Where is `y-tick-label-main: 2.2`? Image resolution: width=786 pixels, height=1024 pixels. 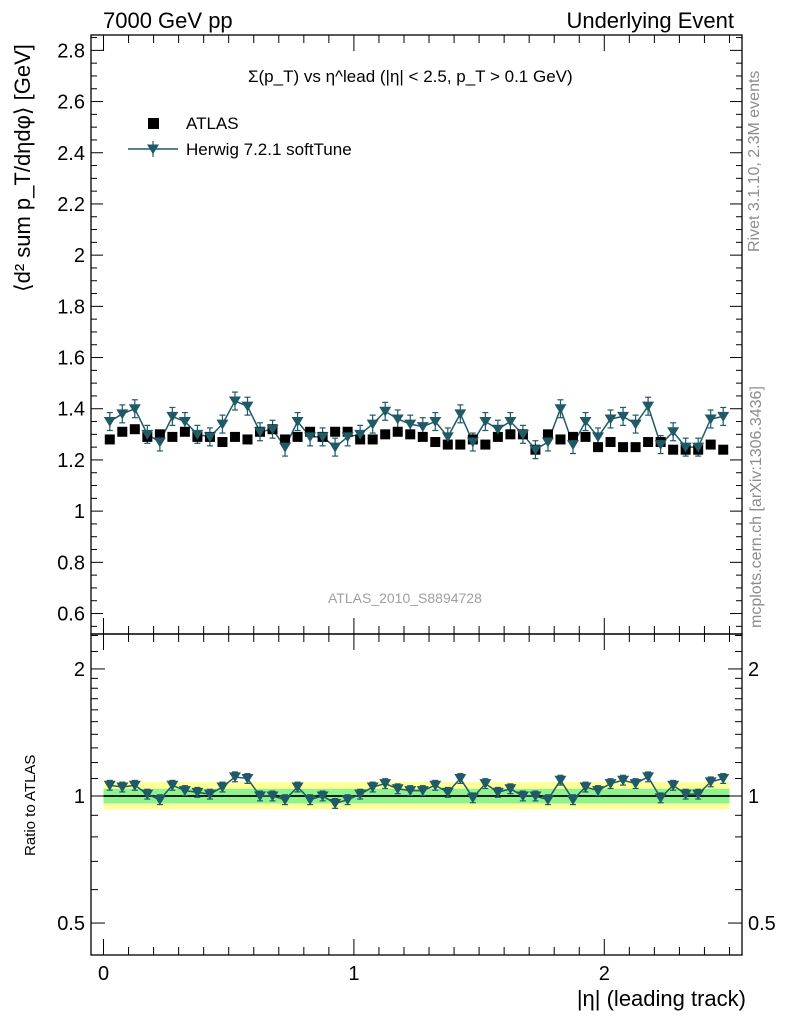 y-tick-label-main: 2.2 is located at coordinates (71, 205).